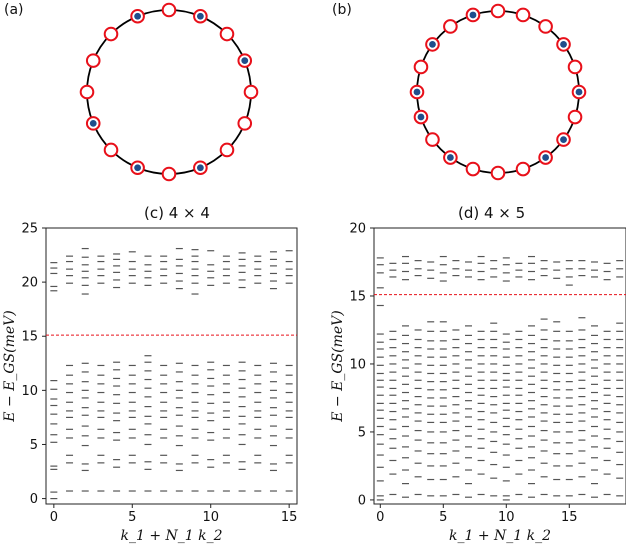 This screenshot has width=626, height=552. Describe the element at coordinates (491, 213) in the screenshot. I see `chart-title-d: (d) 4 × 5` at that location.